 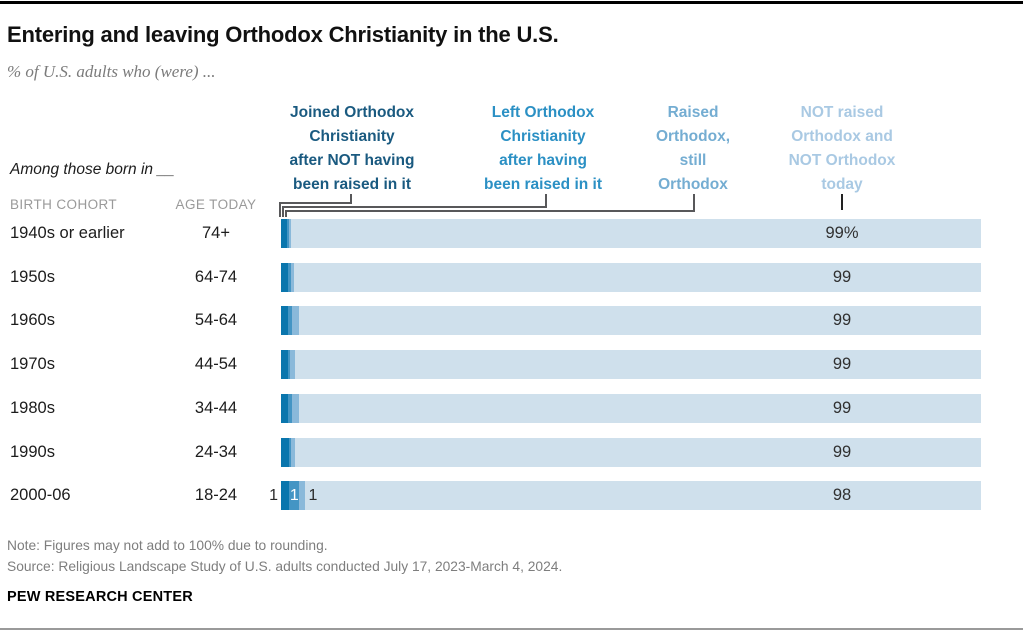 I want to click on segment-label-raised: 1, so click(x=313, y=496).